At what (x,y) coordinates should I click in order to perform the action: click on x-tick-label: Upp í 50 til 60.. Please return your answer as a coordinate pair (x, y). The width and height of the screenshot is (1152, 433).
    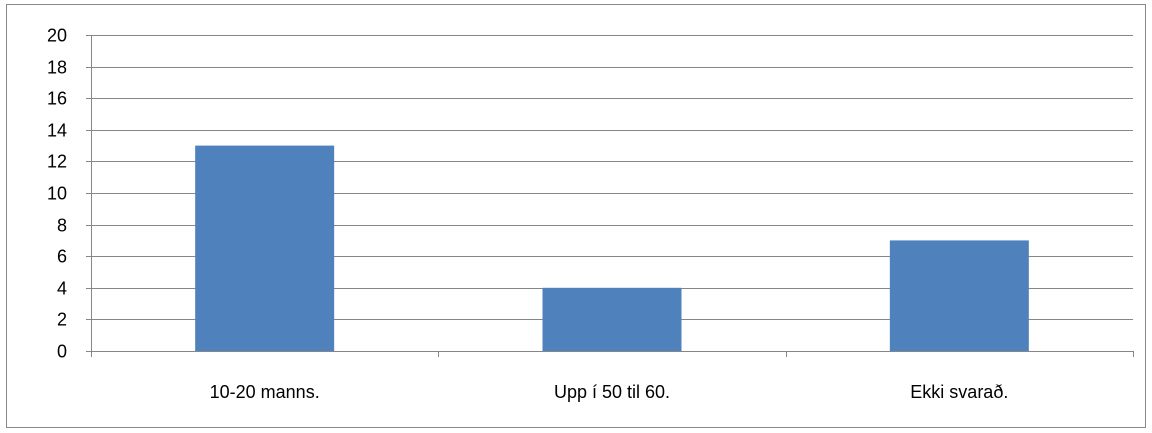
    Looking at the image, I should click on (612, 392).